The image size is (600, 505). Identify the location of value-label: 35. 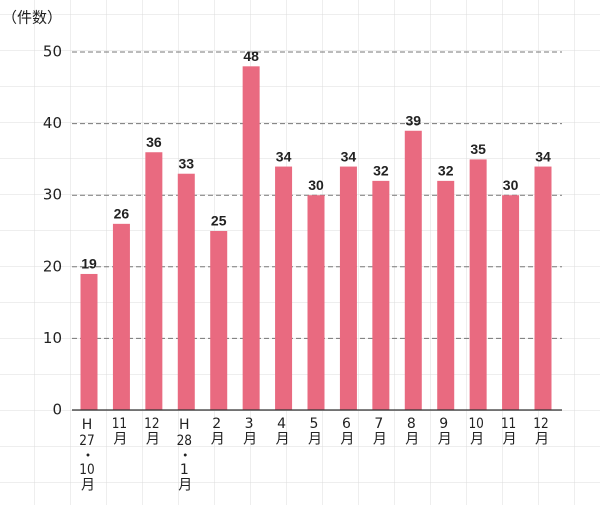
(478, 149).